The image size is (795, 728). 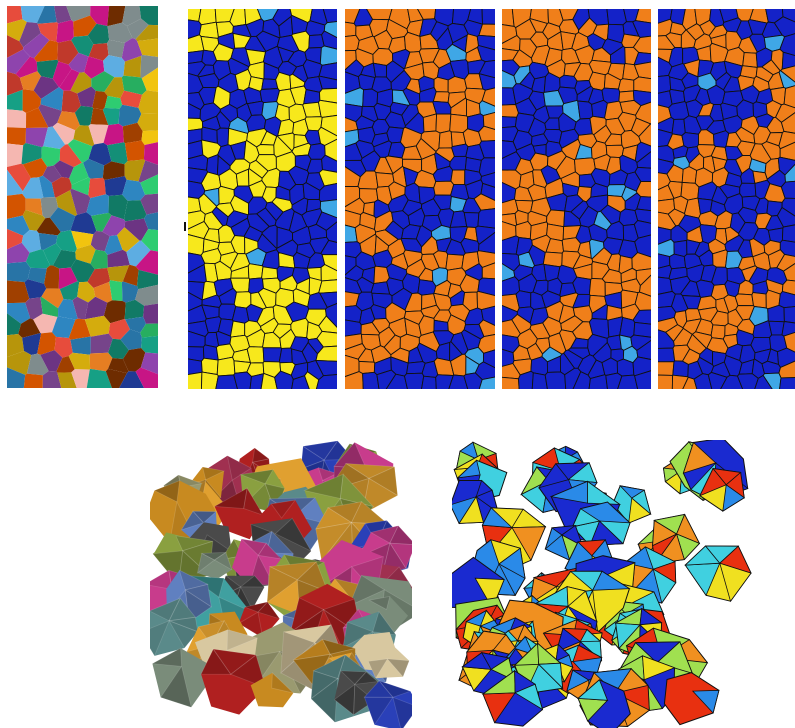 I want to click on field-map-4-graphic, so click(x=726, y=199).